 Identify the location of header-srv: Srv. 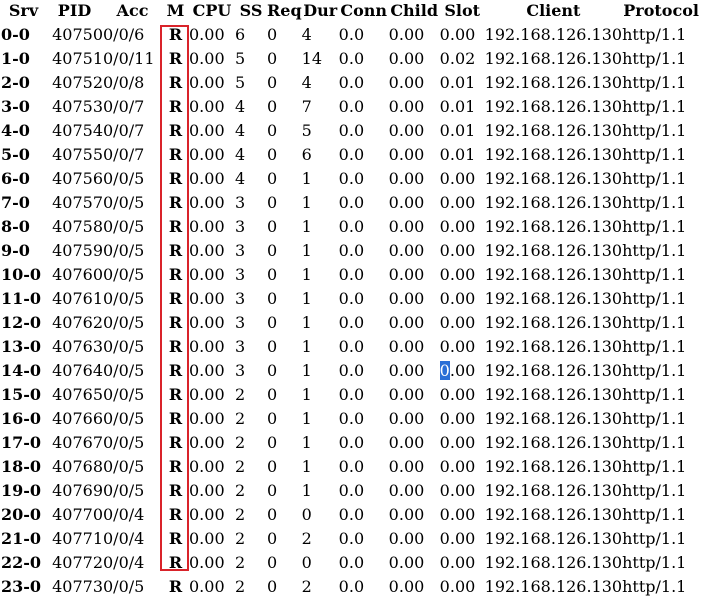
(23, 10).